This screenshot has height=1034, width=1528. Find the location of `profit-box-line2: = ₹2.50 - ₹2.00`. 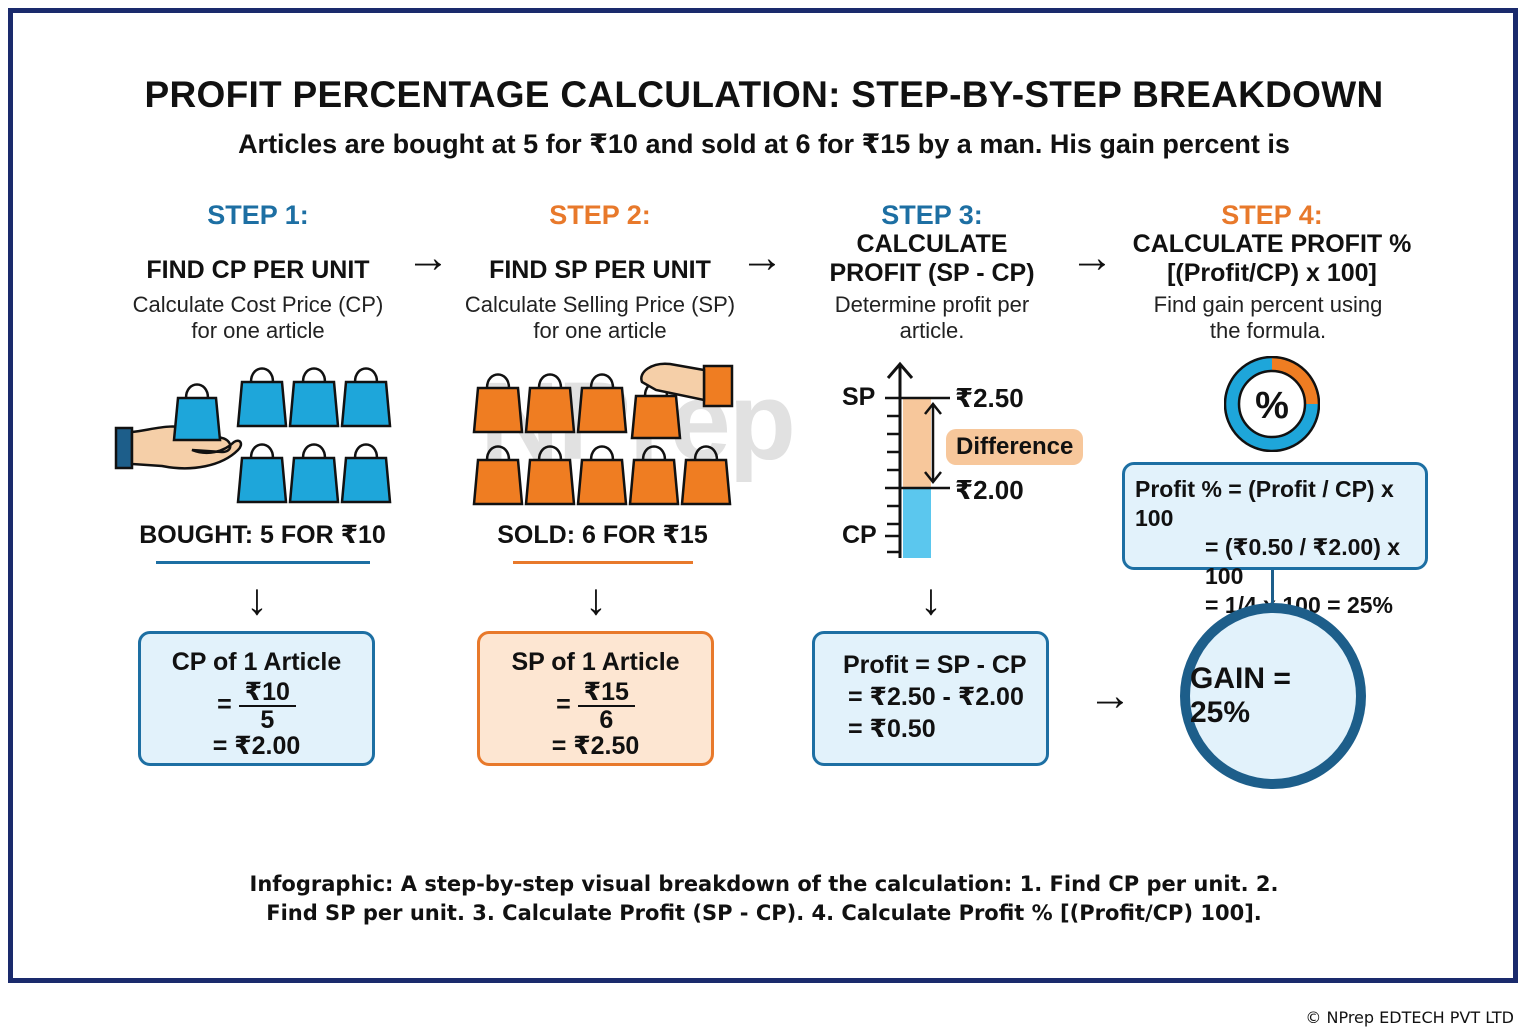

profit-box-line2: = ₹2.50 - ₹2.00 is located at coordinates (936, 697).